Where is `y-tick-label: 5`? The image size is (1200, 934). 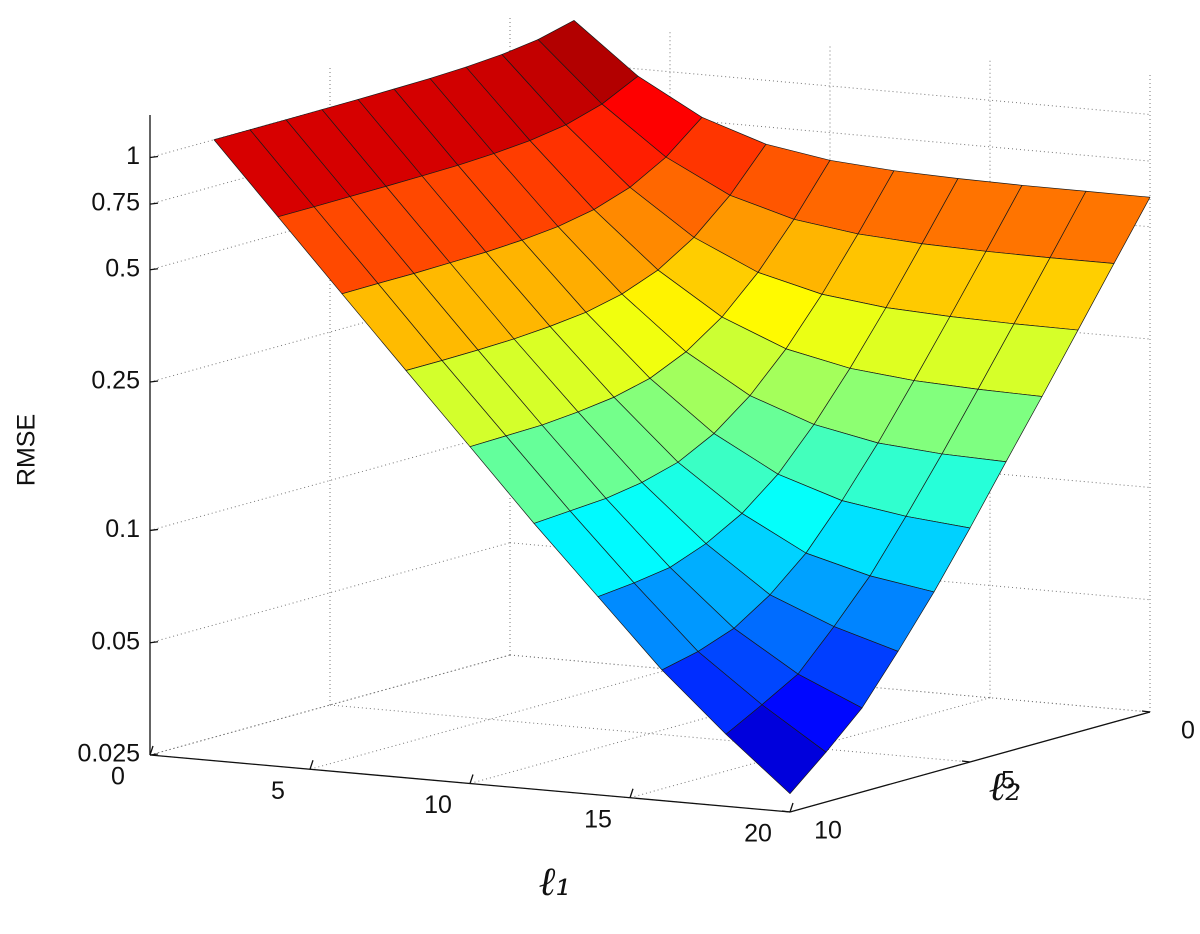
y-tick-label: 5 is located at coordinates (1008, 781).